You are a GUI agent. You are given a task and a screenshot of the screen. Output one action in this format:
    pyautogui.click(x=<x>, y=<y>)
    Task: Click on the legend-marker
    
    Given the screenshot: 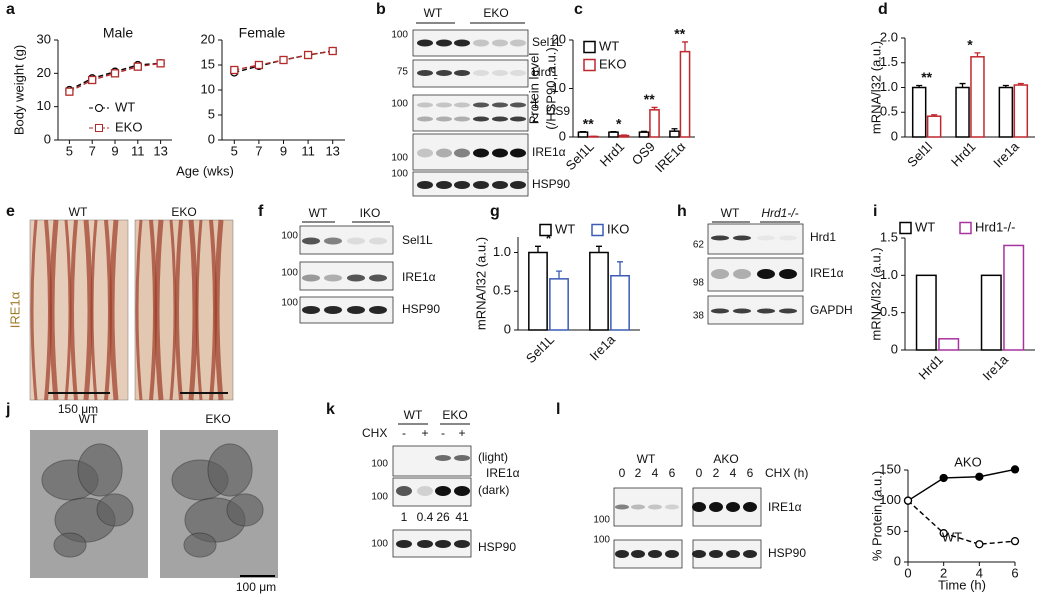 What is the action you would take?
    pyautogui.click(x=99, y=108)
    